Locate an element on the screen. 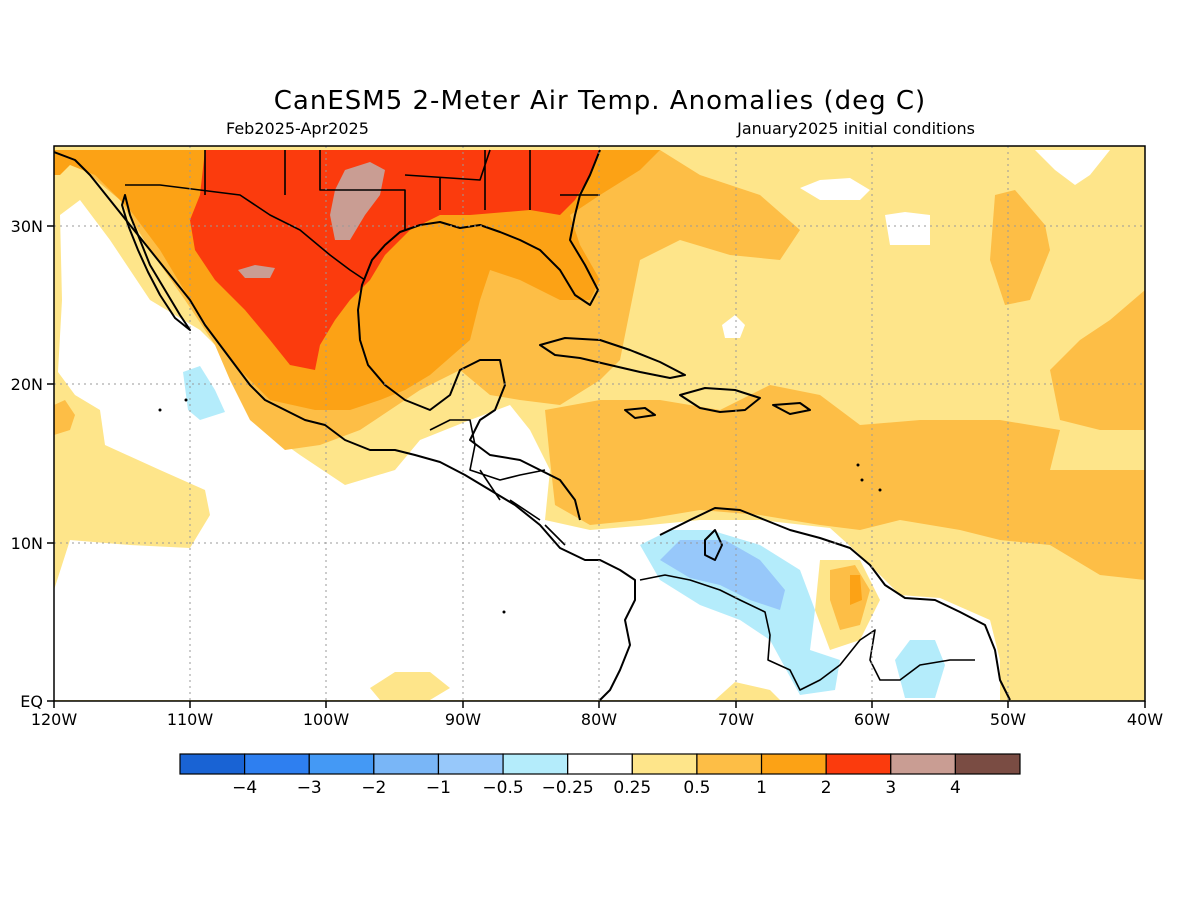  colorbar-label: −1 is located at coordinates (438, 788).